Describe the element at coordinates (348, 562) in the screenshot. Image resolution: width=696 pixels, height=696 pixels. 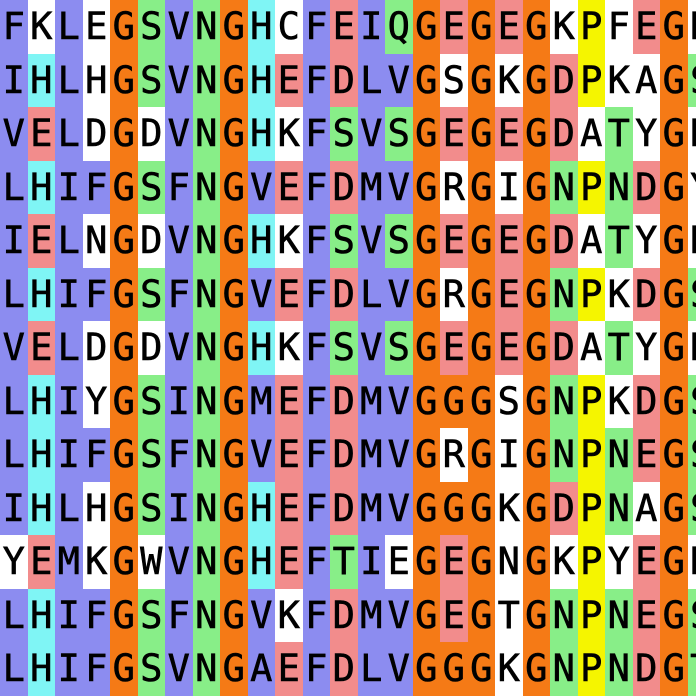
I see `sequence-row: YEMKGWVNGHEFTIEGEGNGKPYEGK` at that location.